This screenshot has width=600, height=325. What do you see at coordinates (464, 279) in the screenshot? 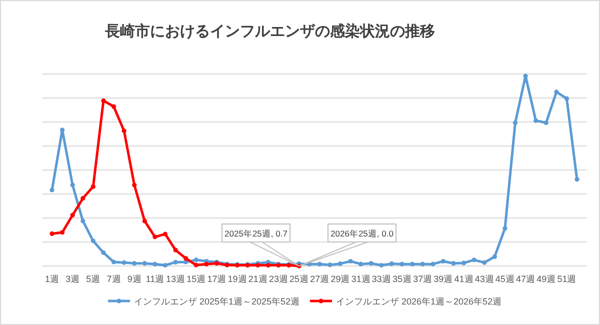
I see `x-tick-label: 41週` at bounding box center [464, 279].